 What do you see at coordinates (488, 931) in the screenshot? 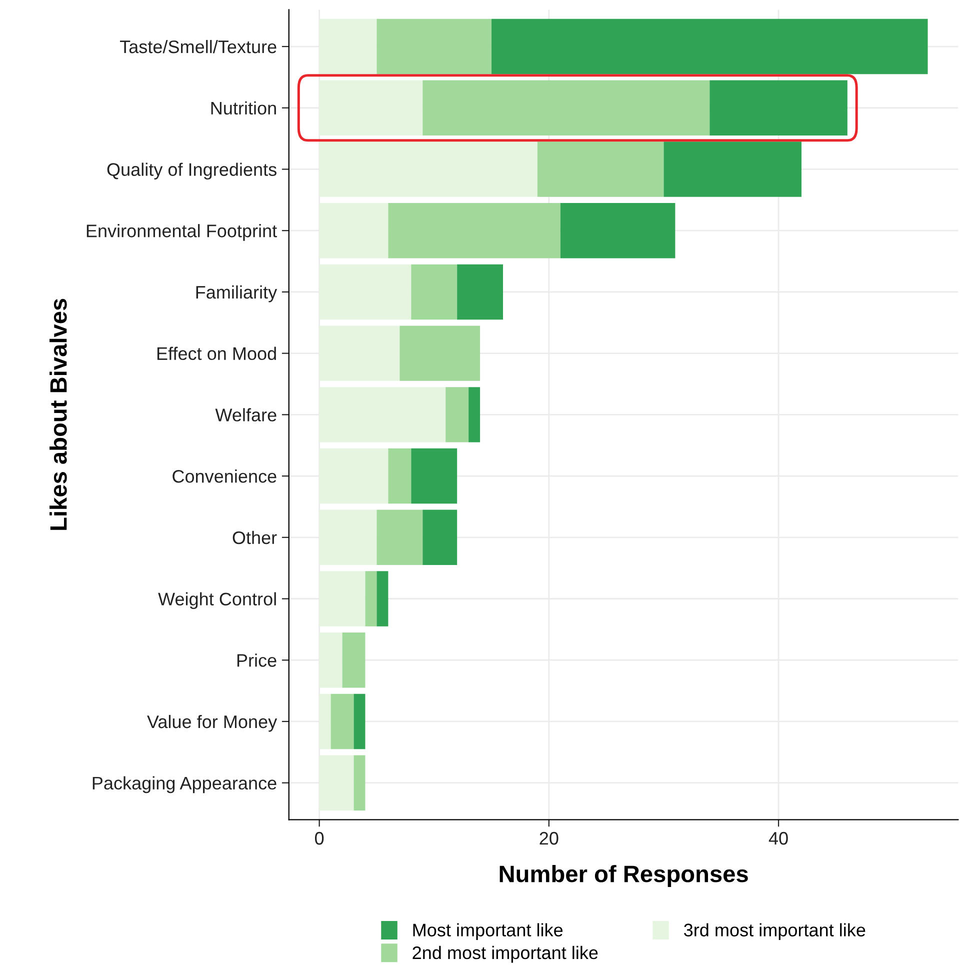
I see `legend-label: Most important like` at bounding box center [488, 931].